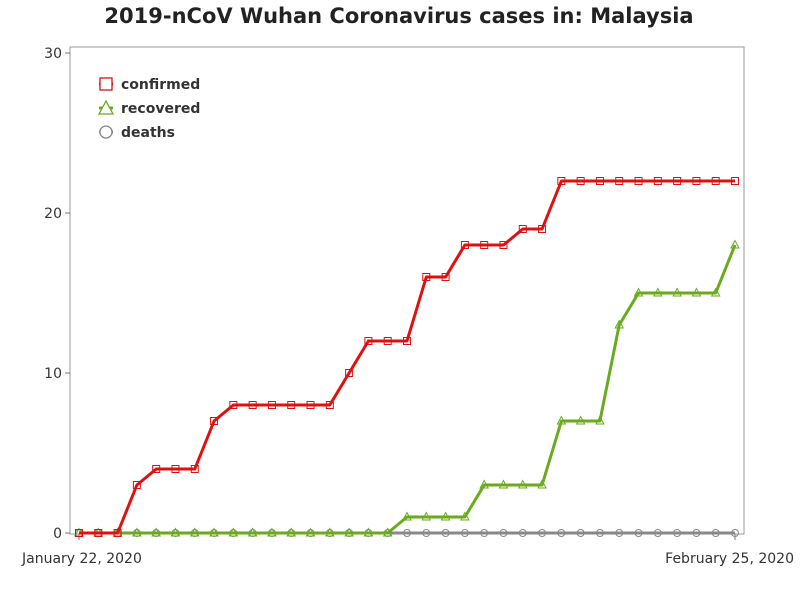 The width and height of the screenshot is (800, 600). I want to click on legend-item-recovered: recovered, so click(148, 108).